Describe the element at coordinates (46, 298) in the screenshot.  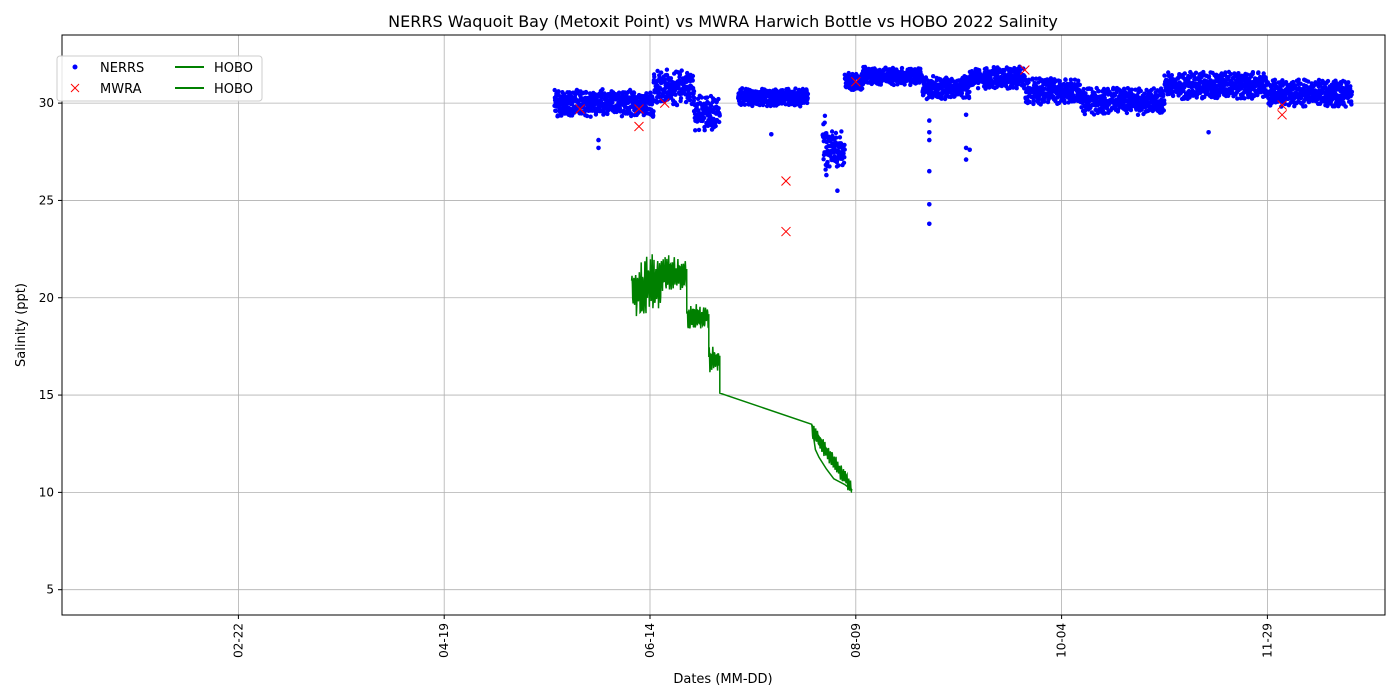
I see `y-tick-label: 20` at that location.